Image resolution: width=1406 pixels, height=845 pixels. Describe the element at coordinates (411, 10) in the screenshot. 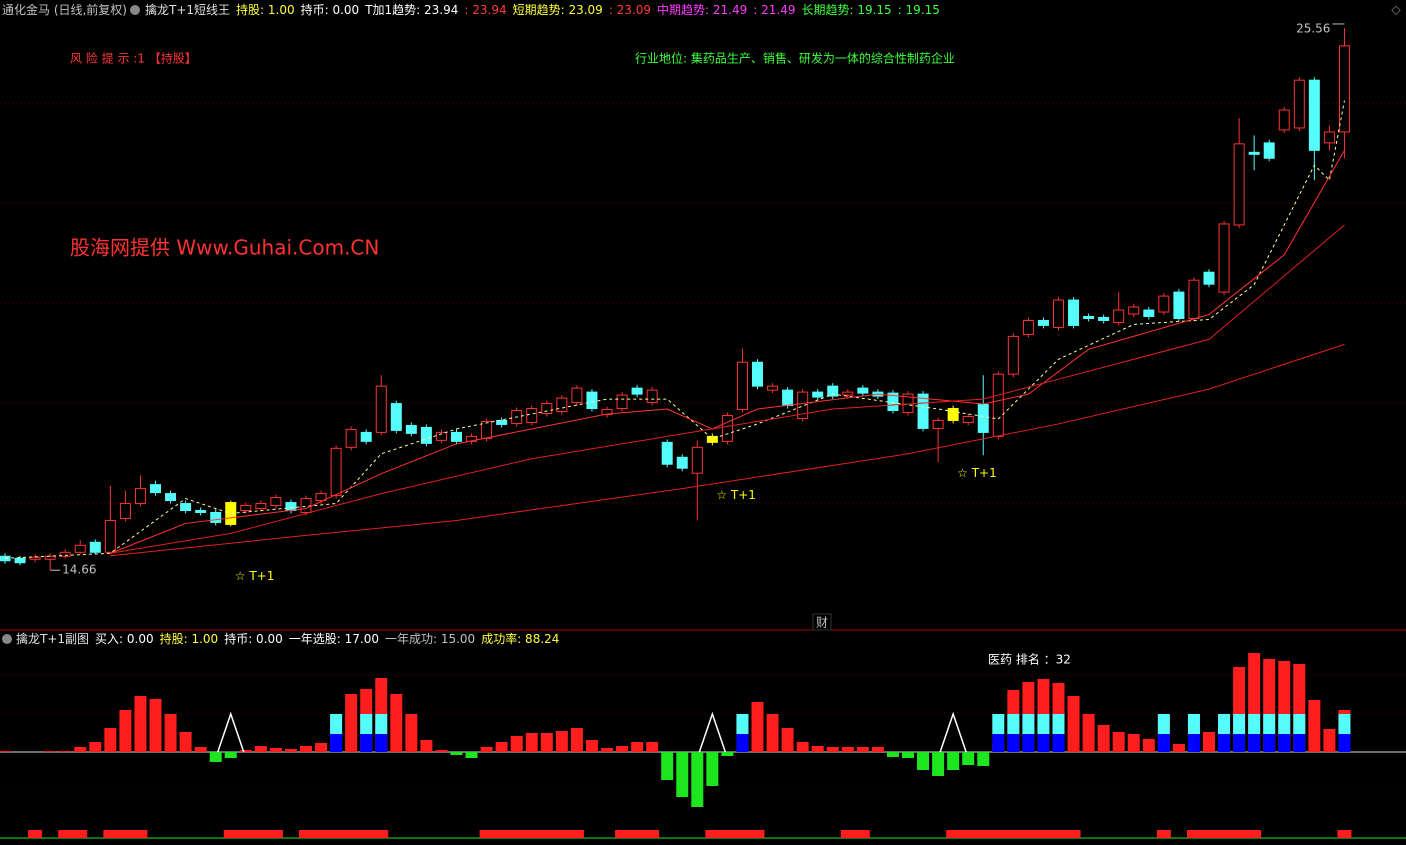

I see `header-item: T加1趋势: 23.94` at that location.